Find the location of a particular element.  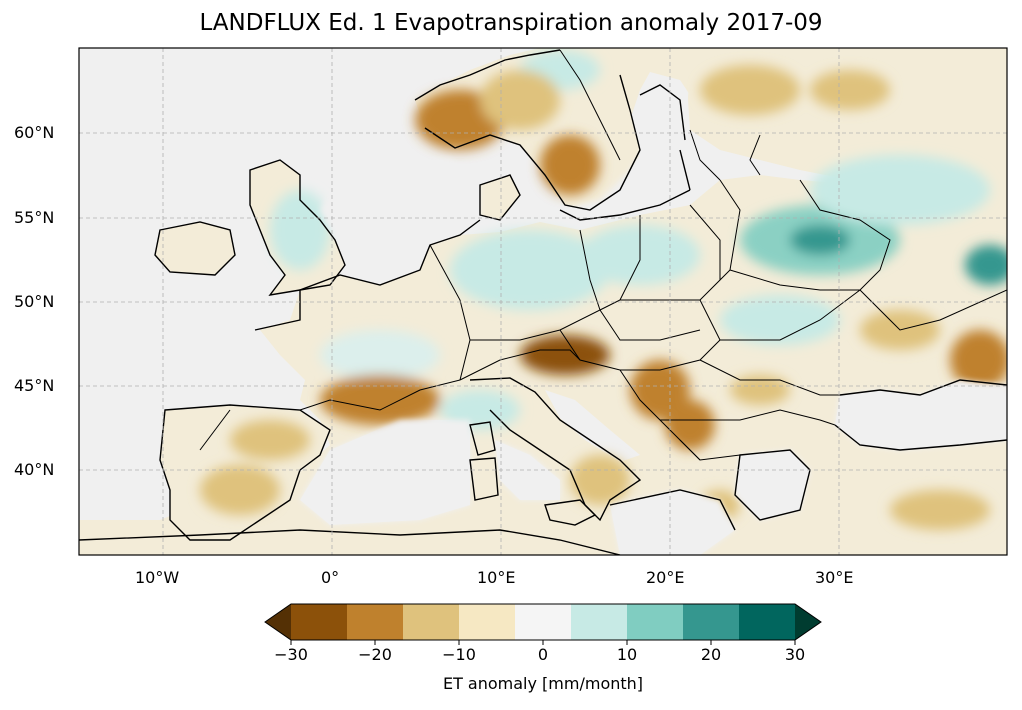

lon-tick-label: 20°E is located at coordinates (665, 577).